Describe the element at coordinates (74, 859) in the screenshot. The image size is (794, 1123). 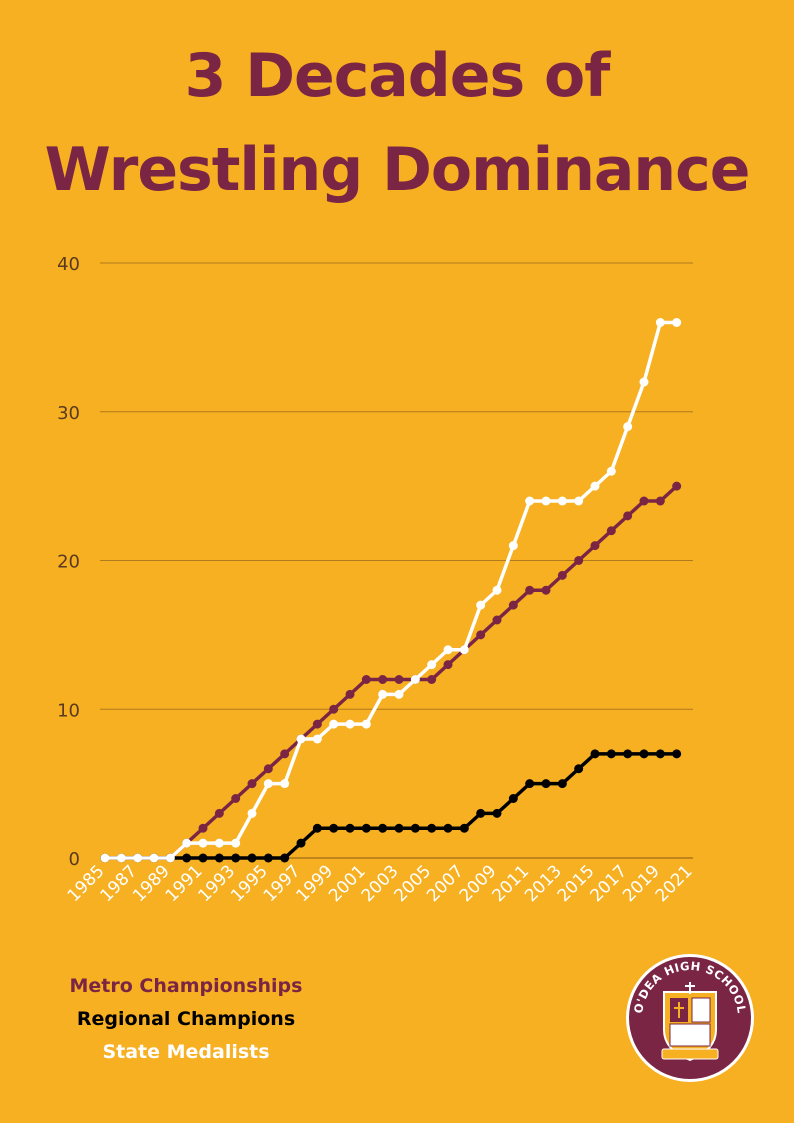
I see `y-tick-label: 0` at that location.